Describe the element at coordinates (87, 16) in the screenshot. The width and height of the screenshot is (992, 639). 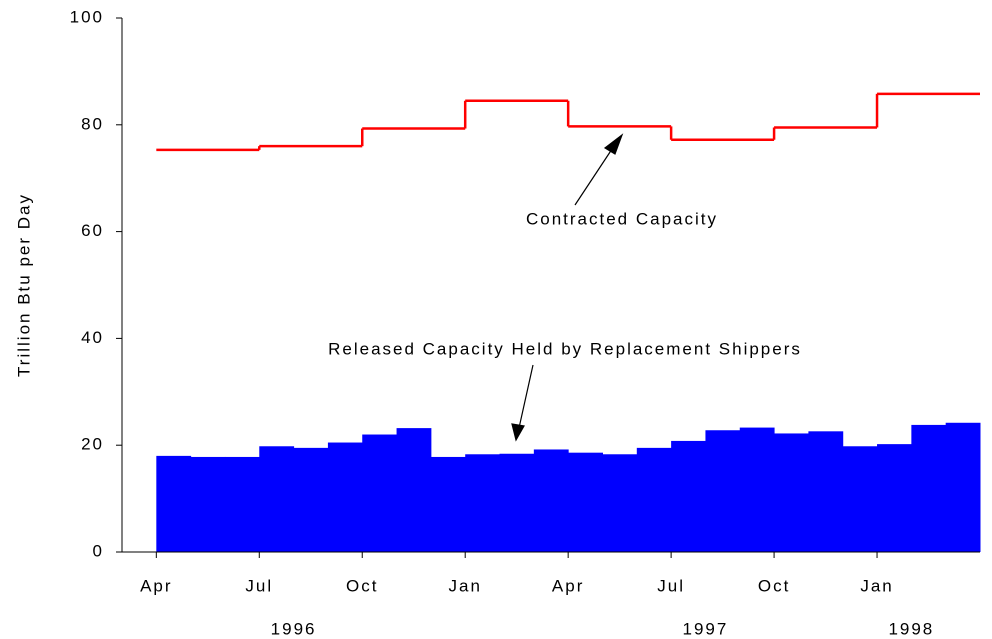
I see `y-tick-label: 100` at that location.